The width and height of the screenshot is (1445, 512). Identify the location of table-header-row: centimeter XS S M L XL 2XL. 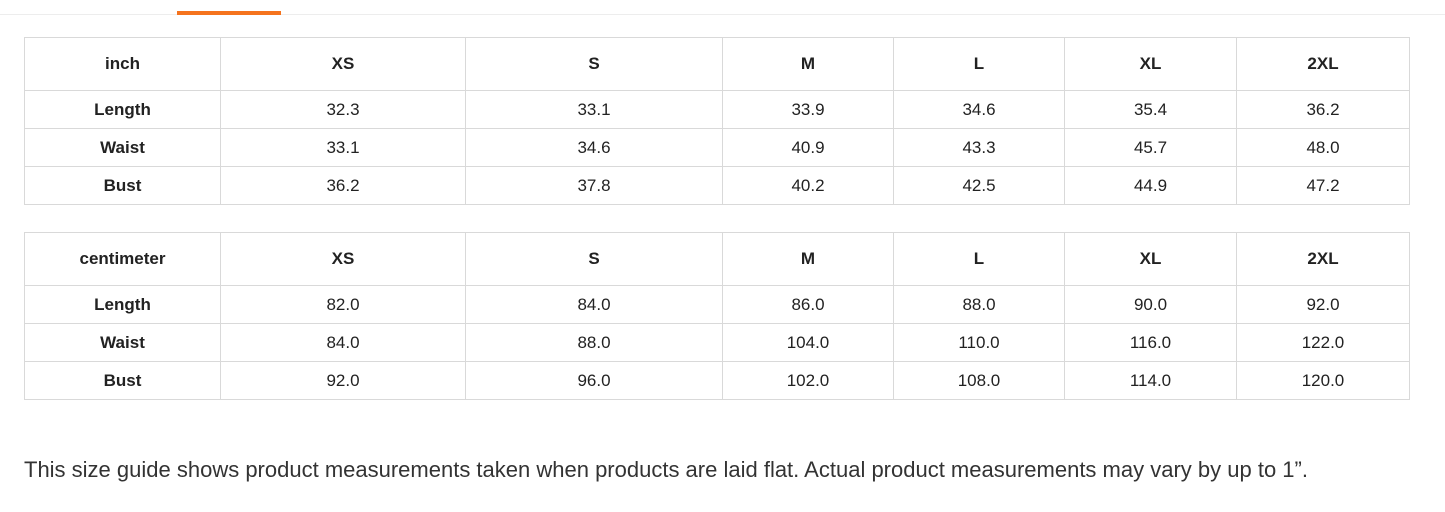
(717, 259).